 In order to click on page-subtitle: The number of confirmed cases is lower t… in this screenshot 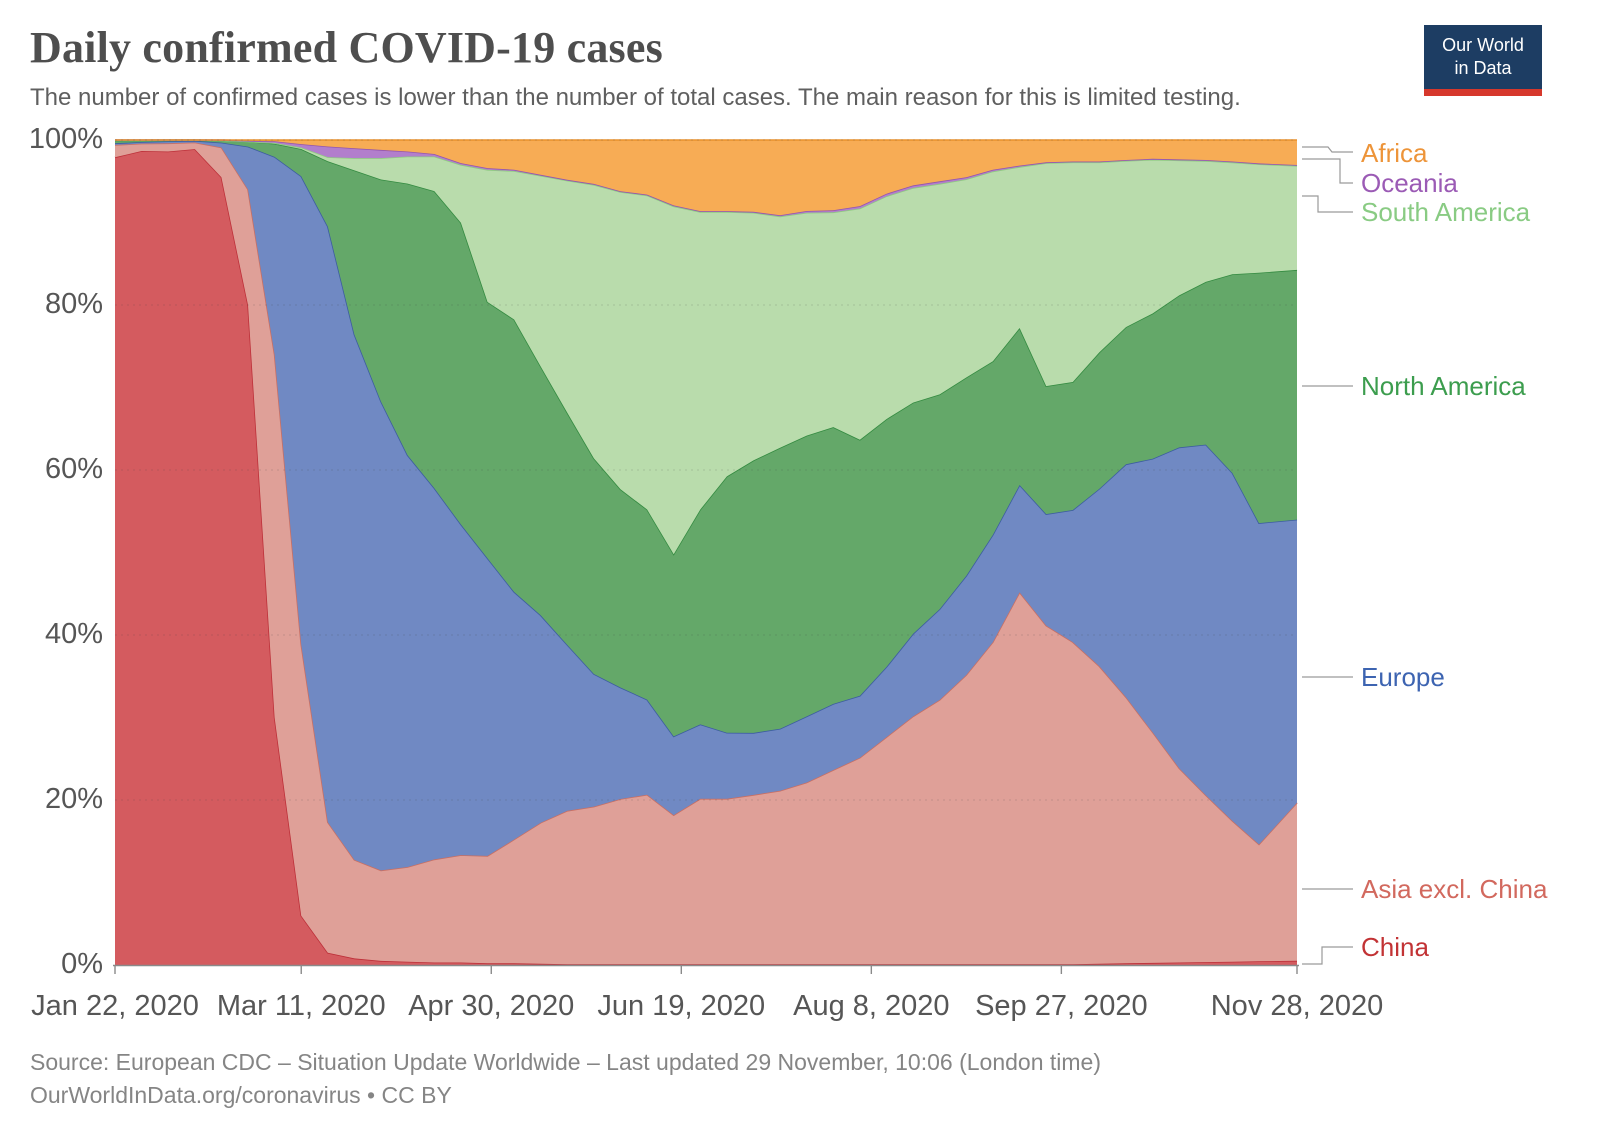, I will do `click(635, 97)`.